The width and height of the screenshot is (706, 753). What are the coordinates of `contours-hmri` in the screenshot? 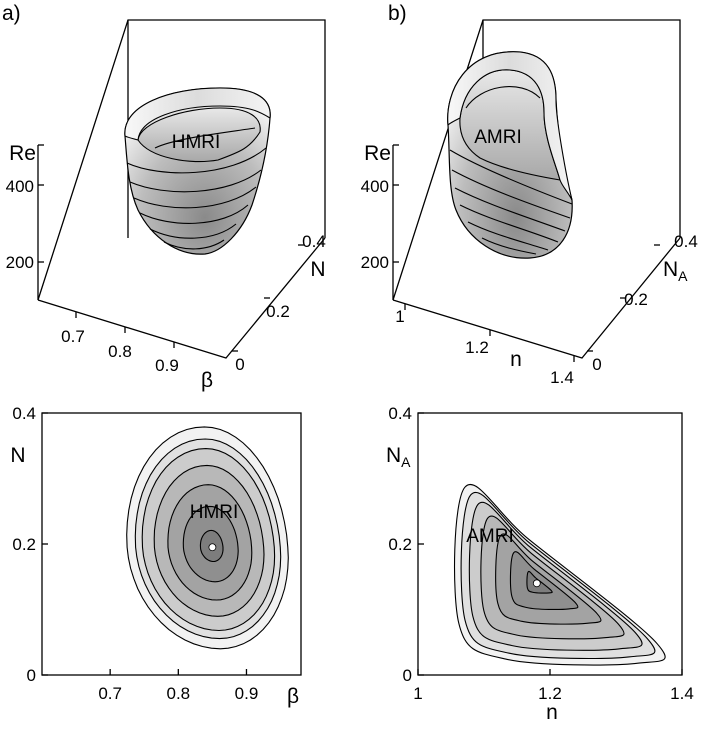 It's located at (207, 538).